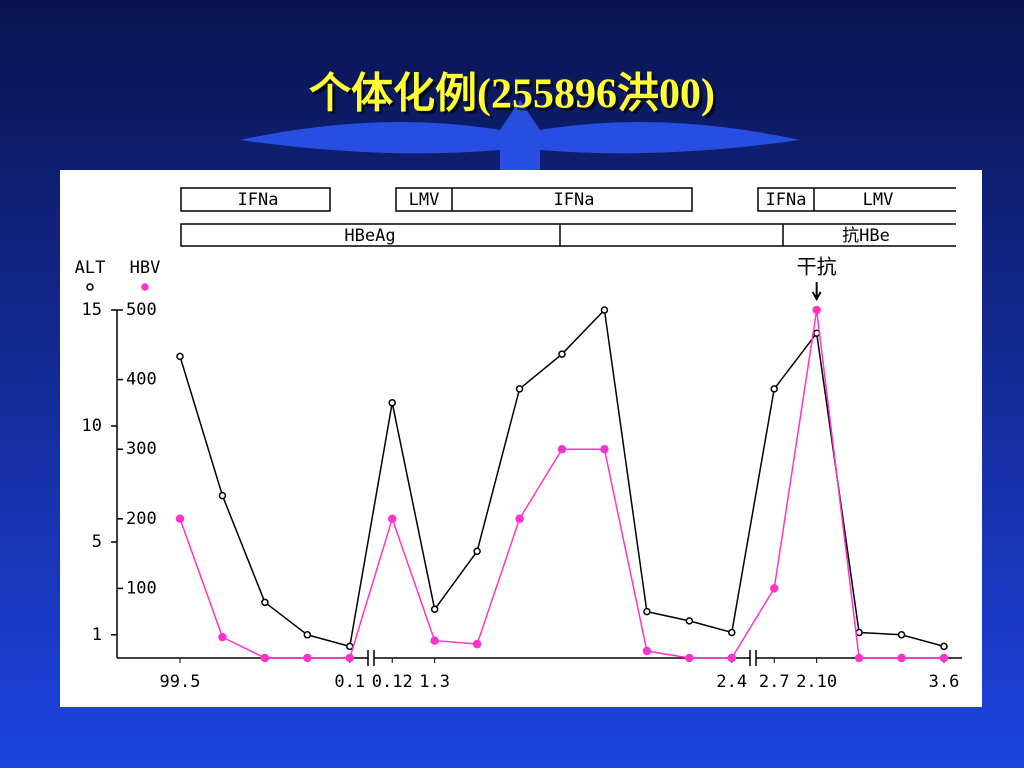 Image resolution: width=1024 pixels, height=773 pixels. Describe the element at coordinates (141, 449) in the screenshot. I see `y2-tick-label: 300` at that location.